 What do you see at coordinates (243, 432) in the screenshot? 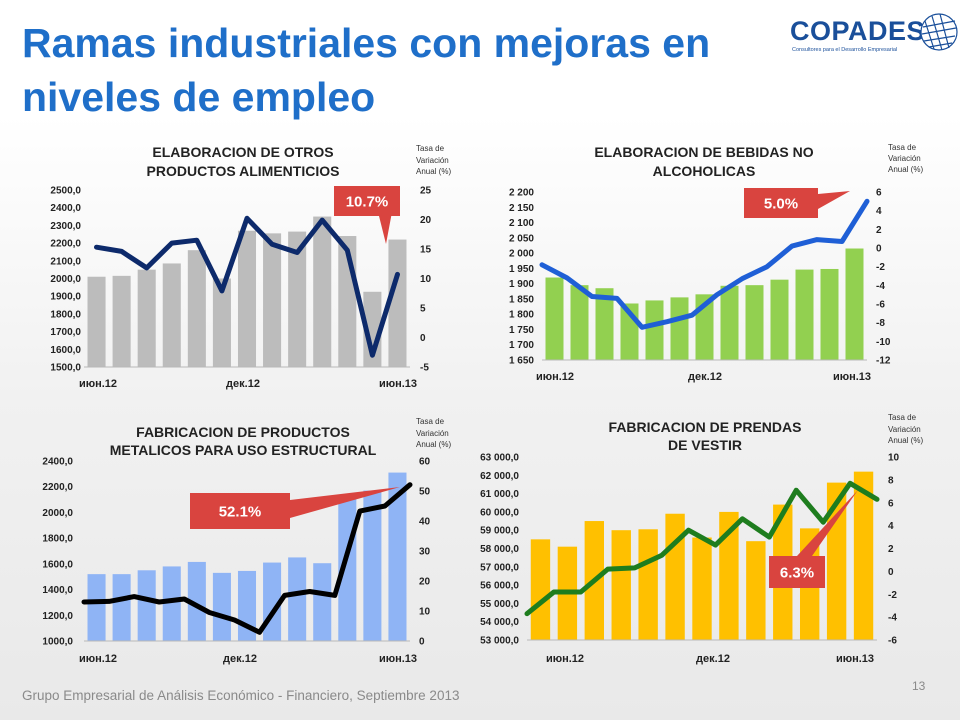
I see `chart-title-line: FABRICACION DE PRODUCTOS` at bounding box center [243, 432].